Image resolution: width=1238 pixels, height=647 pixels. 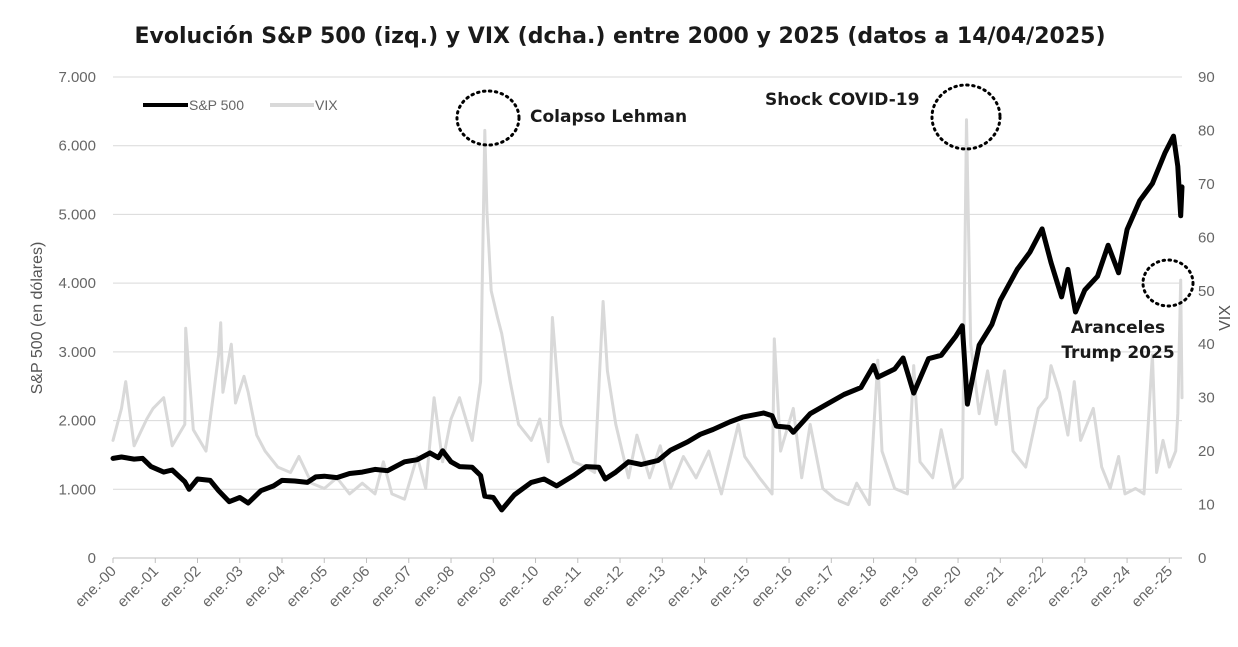 I want to click on y-left-tick-label: 0, so click(x=92, y=558).